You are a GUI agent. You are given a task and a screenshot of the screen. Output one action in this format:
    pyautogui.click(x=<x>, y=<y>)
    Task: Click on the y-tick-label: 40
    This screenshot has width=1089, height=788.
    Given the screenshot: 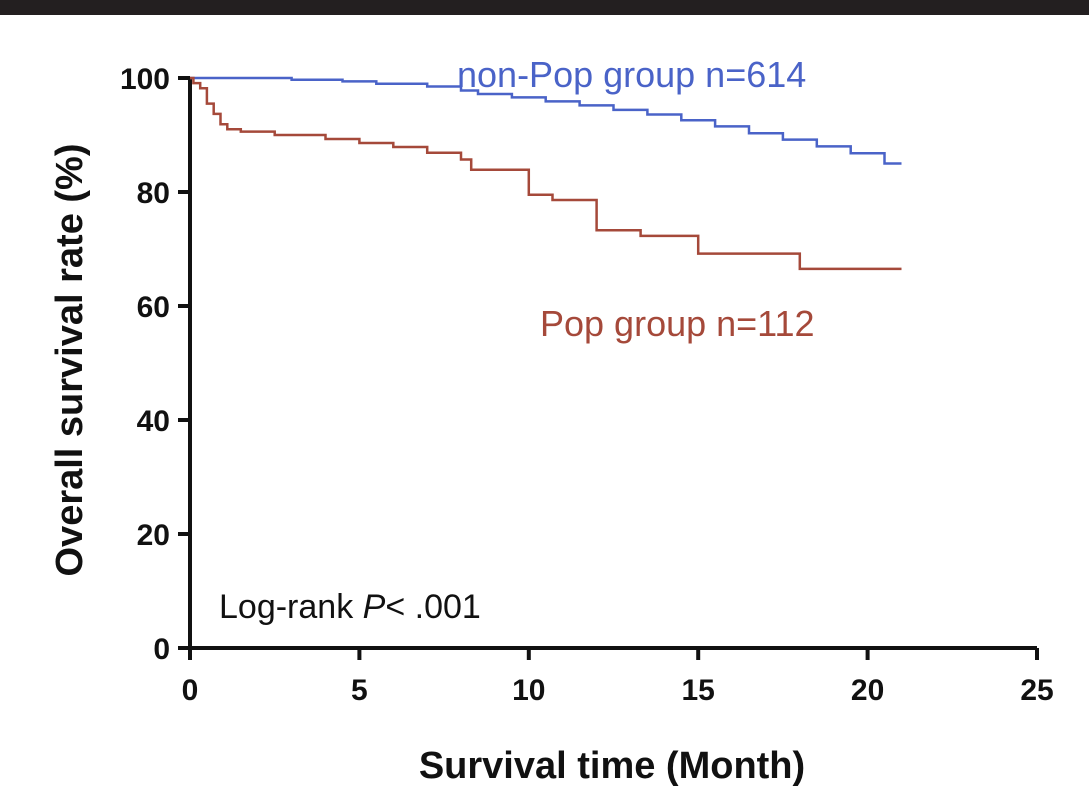 What is the action you would take?
    pyautogui.click(x=153, y=421)
    